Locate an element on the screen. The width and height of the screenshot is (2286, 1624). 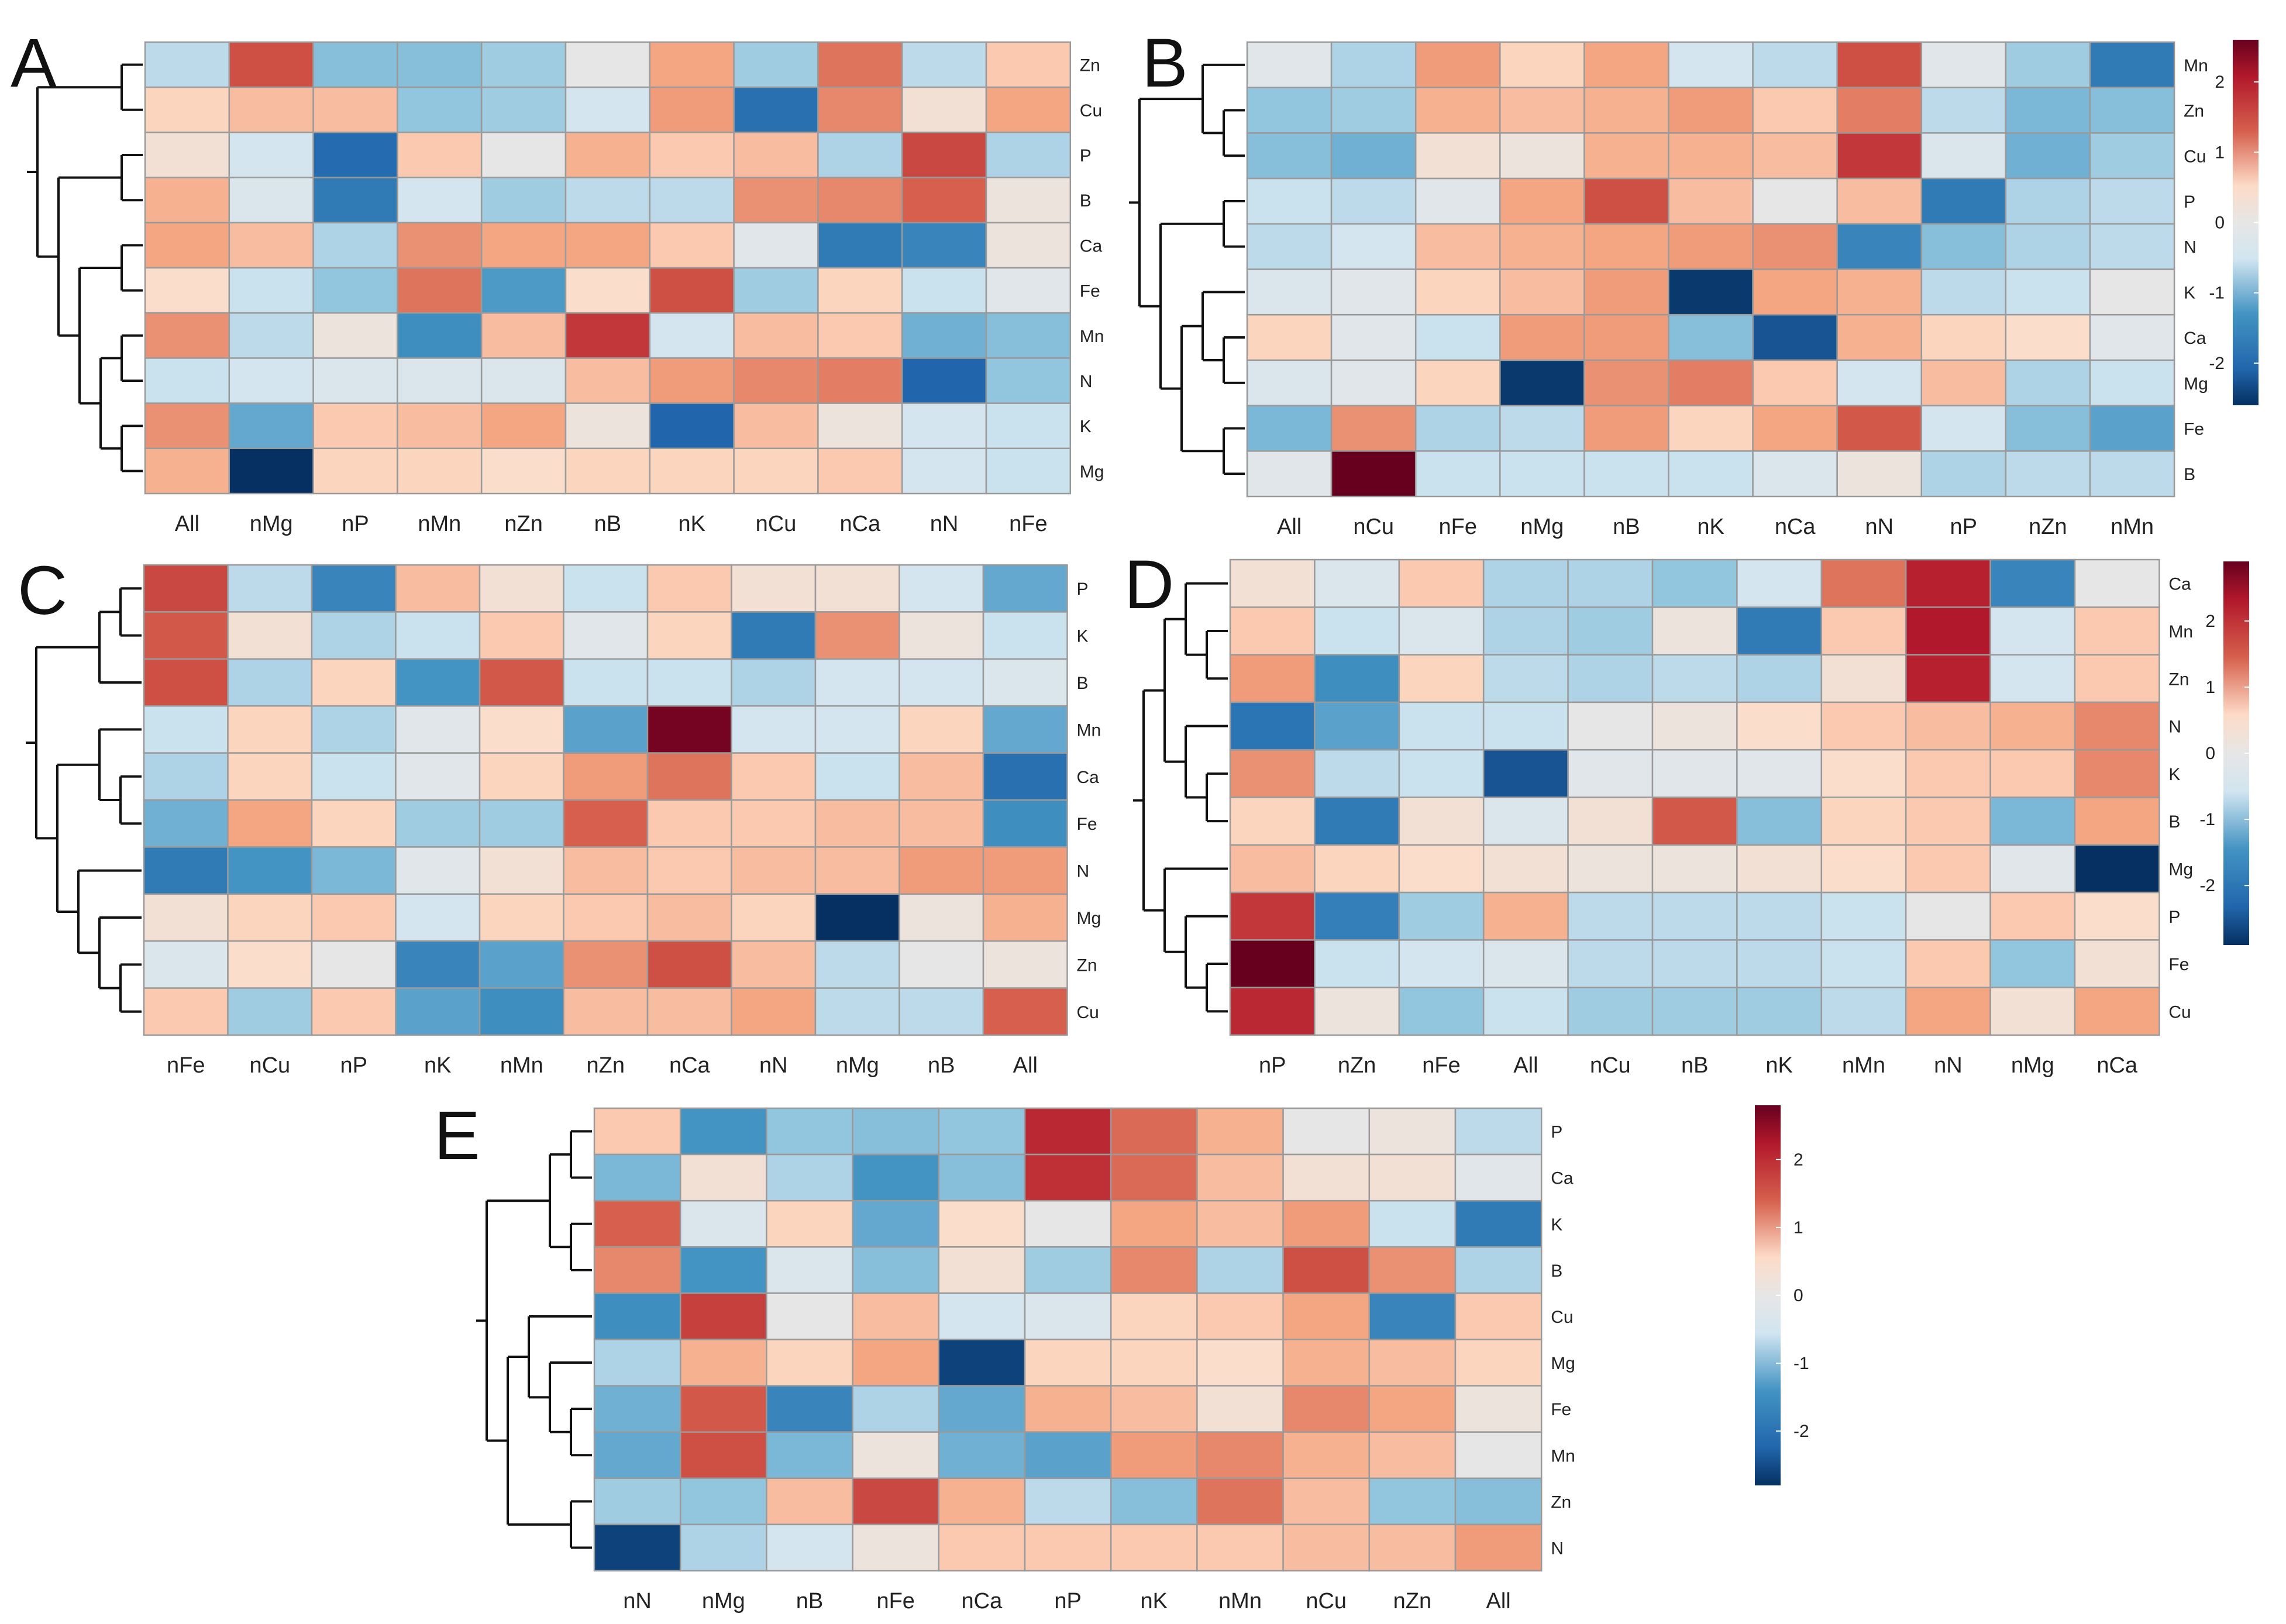
row-label: P is located at coordinates (1556, 1133).